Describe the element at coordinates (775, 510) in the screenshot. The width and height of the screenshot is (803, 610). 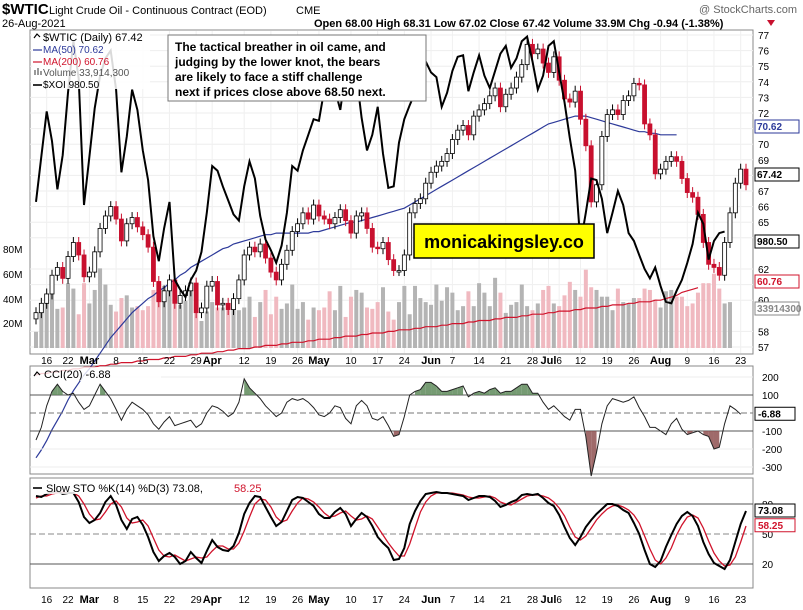
I see `sto-k-badge-box` at that location.